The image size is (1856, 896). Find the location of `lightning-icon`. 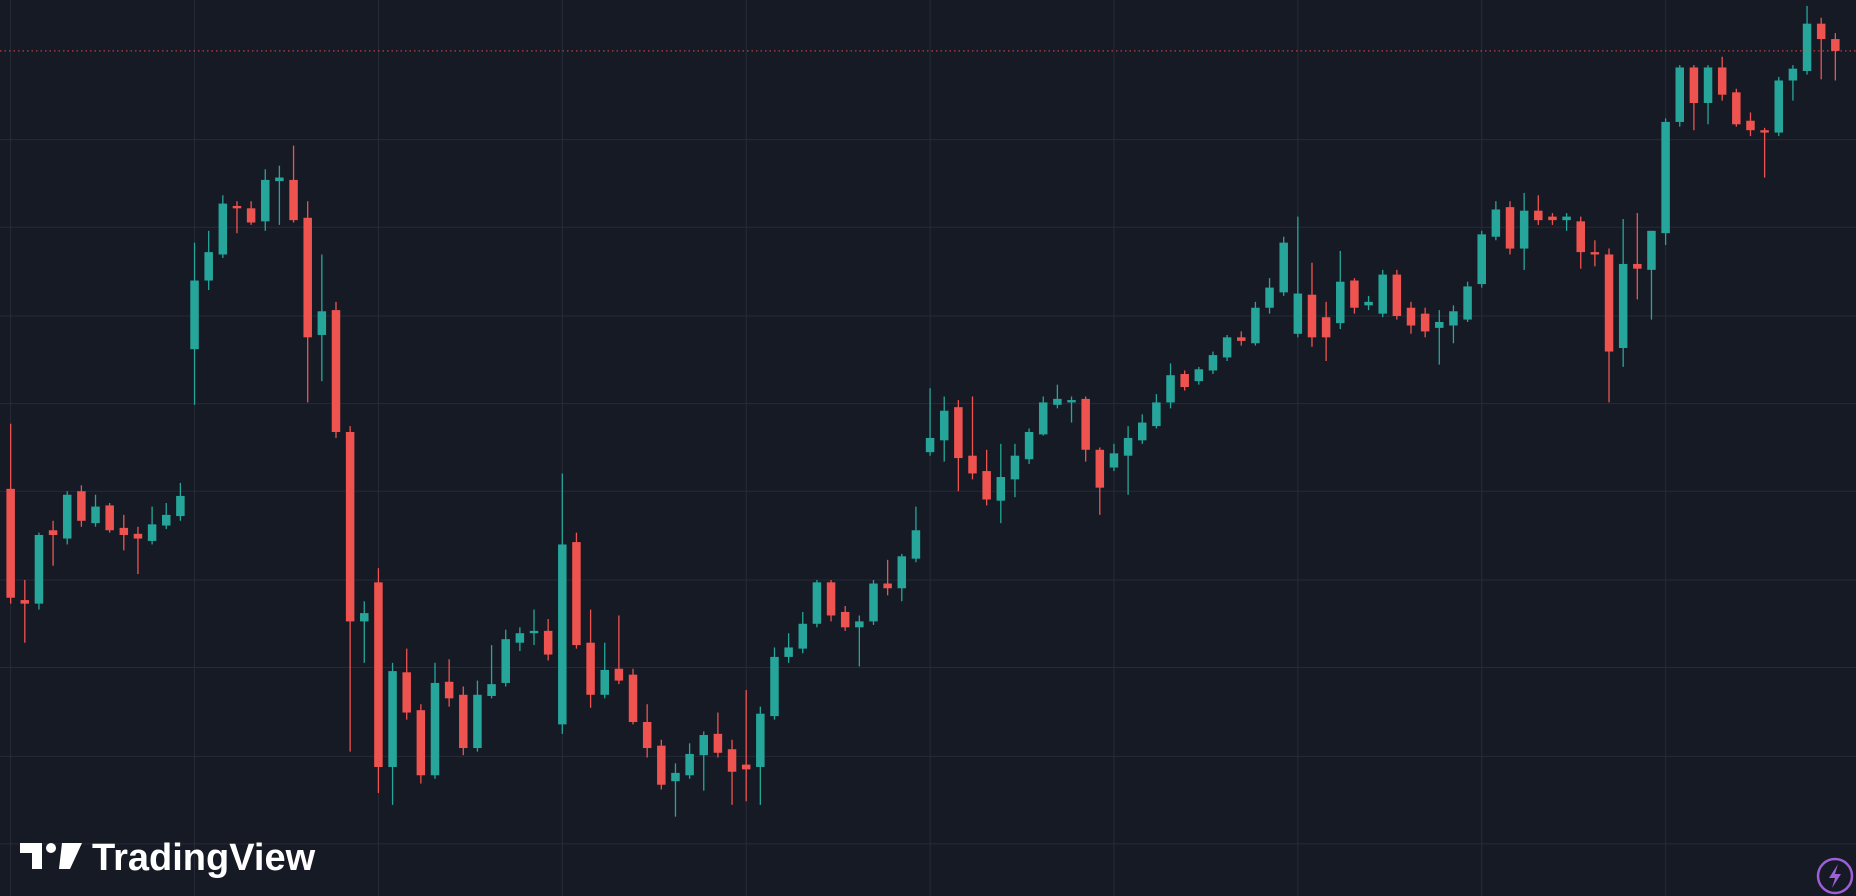

lightning-icon is located at coordinates (1835, 876).